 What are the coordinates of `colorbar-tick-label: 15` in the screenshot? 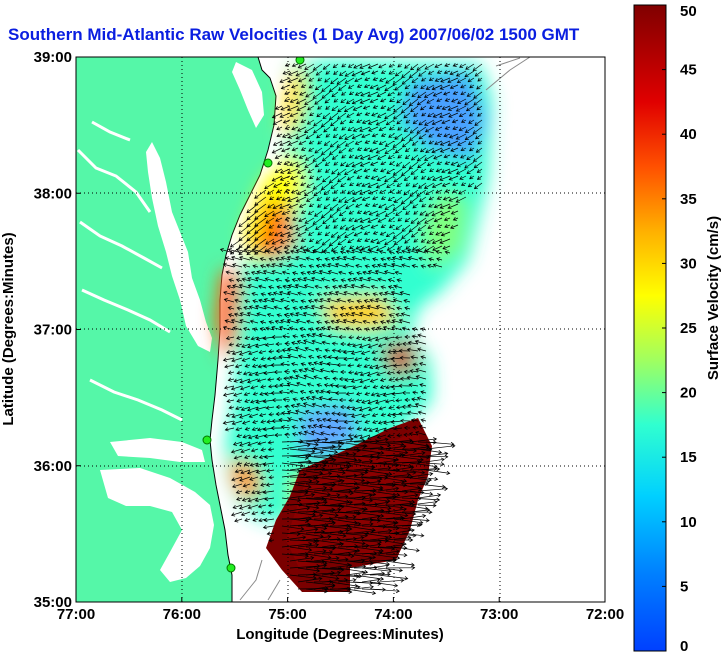 It's located at (688, 457).